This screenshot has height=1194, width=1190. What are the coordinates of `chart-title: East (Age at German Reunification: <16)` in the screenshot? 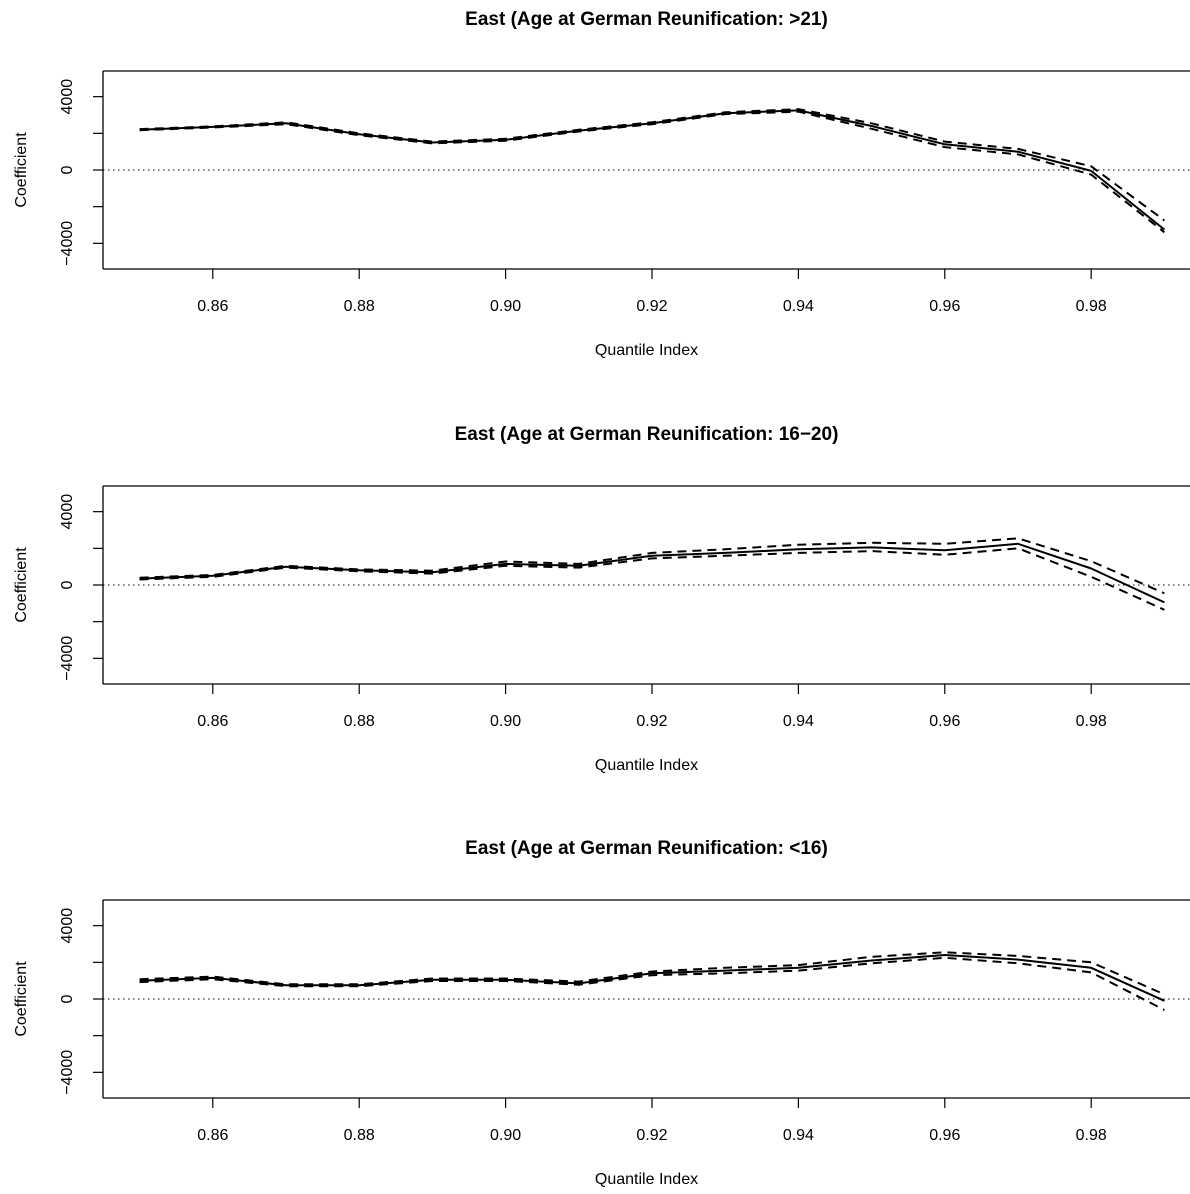 It's located at (646, 848).